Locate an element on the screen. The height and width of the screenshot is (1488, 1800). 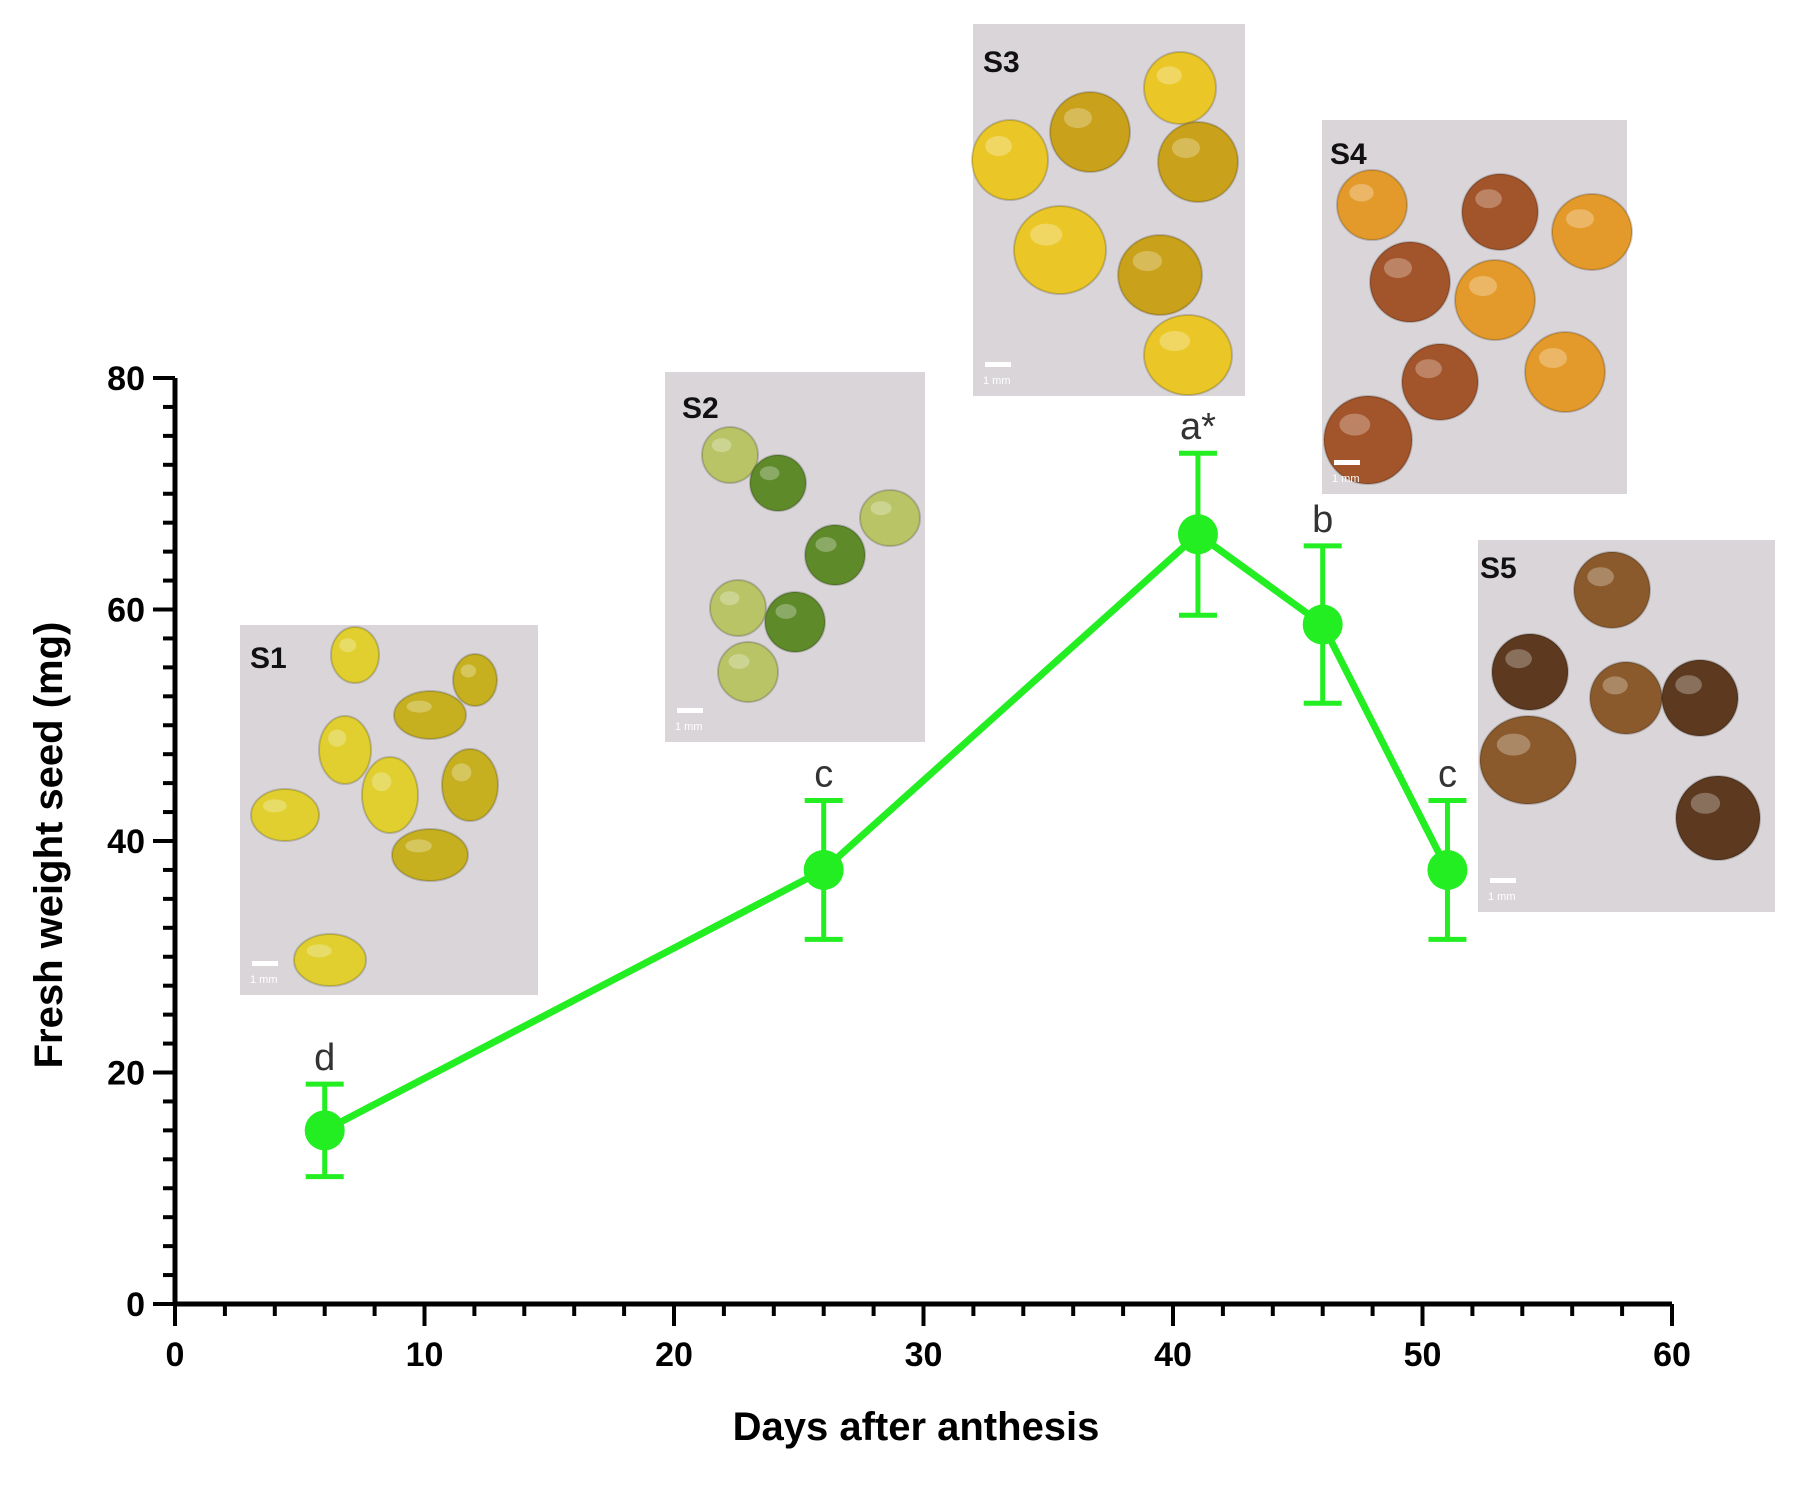
data-point-group: c is located at coordinates (823, 847).